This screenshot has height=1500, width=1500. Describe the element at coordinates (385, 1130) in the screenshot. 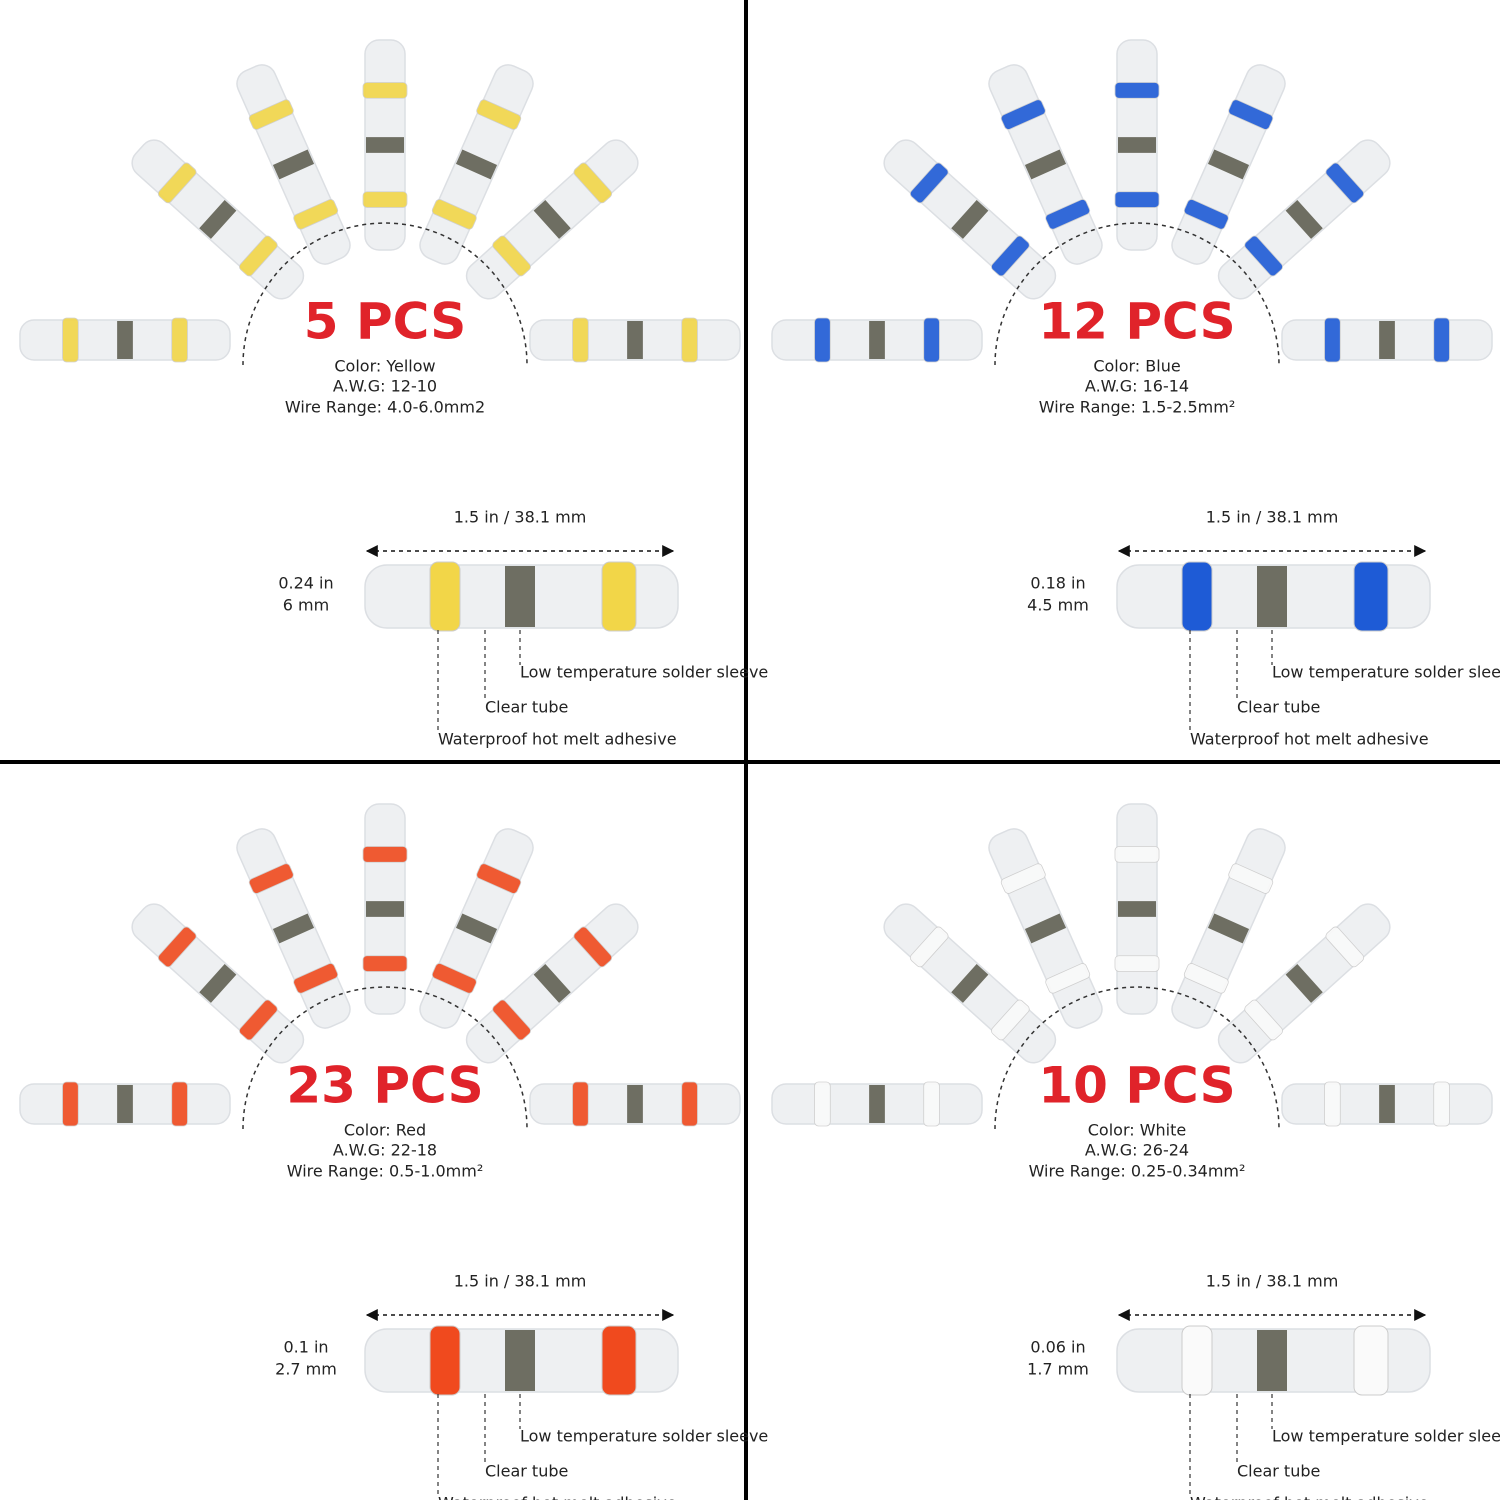

I see `color-info: Color: Red` at that location.